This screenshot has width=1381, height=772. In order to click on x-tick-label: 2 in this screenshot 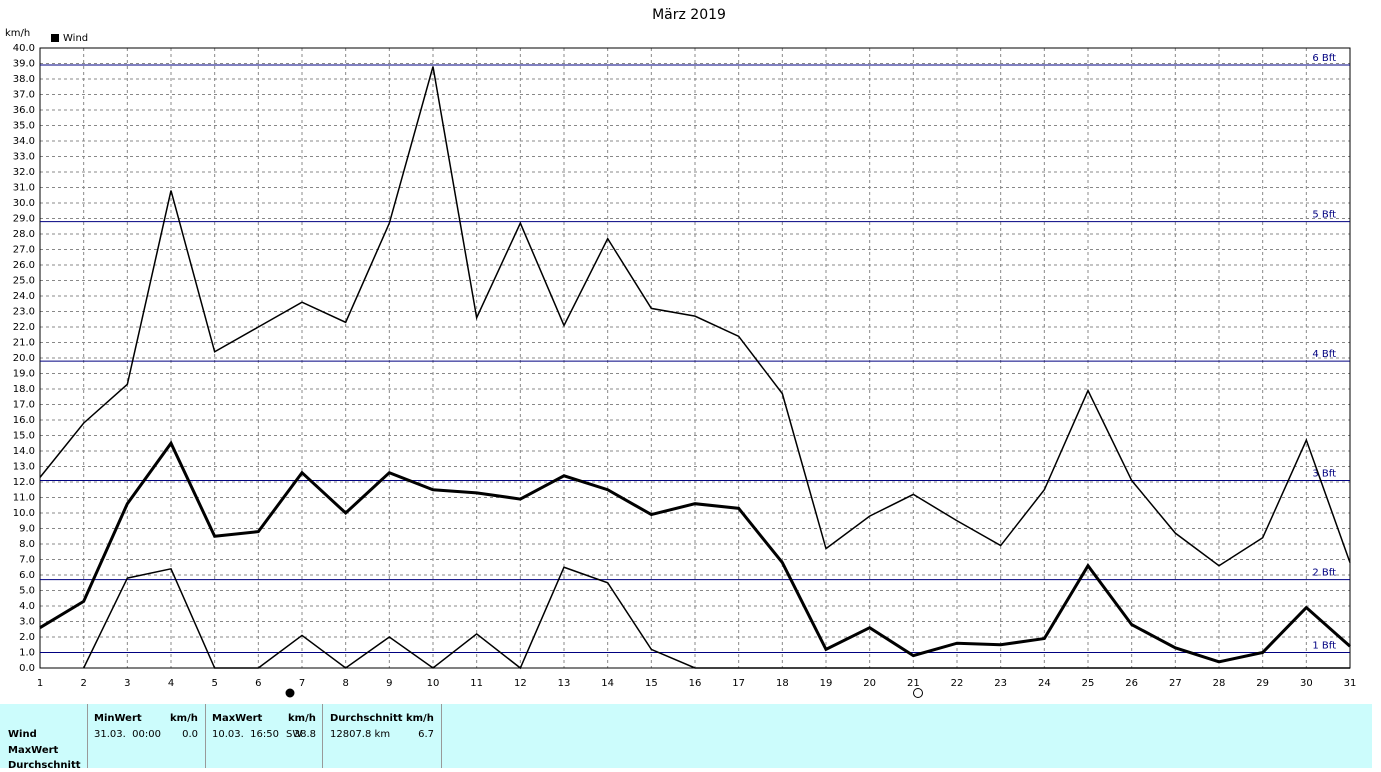, I will do `click(83, 683)`.